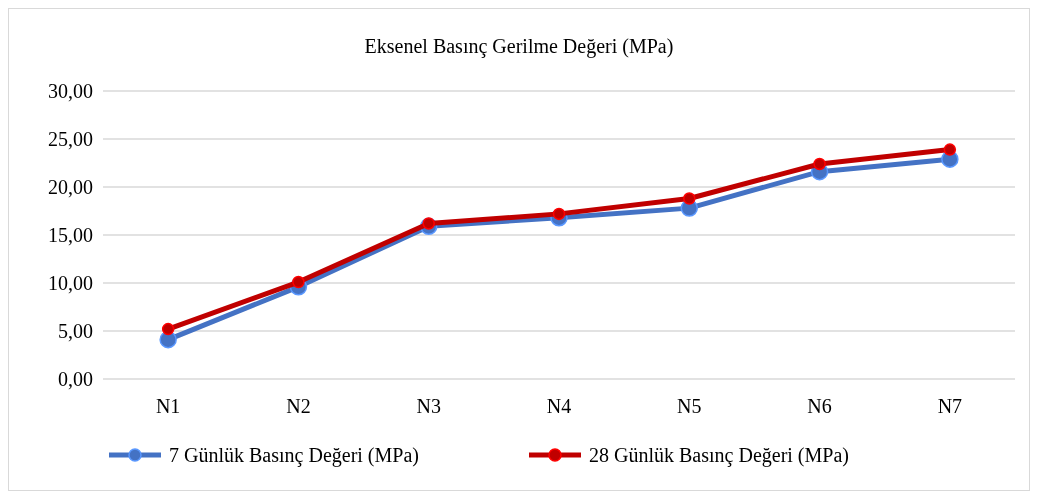  I want to click on y-tick-label: 10,00, so click(70, 283).